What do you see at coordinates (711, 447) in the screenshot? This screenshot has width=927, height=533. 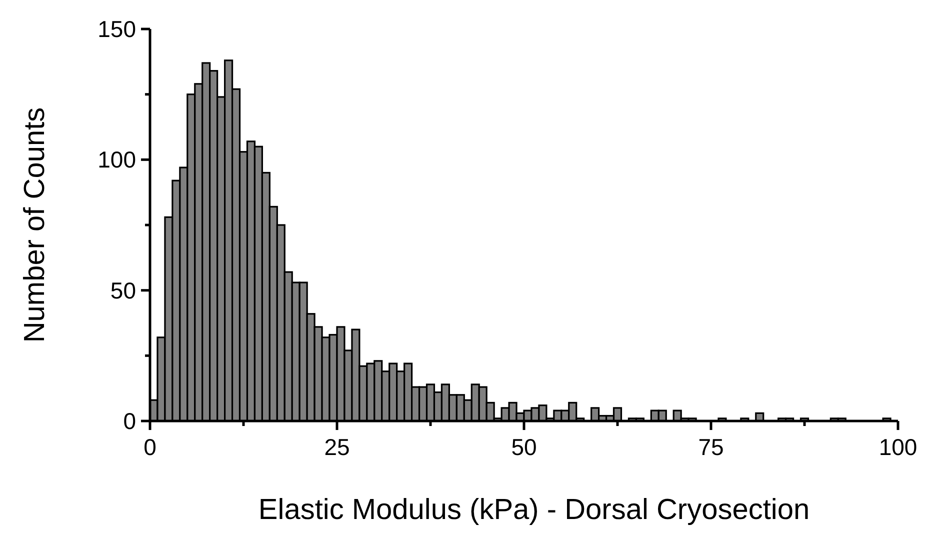 I see `x-tick-label: 75` at bounding box center [711, 447].